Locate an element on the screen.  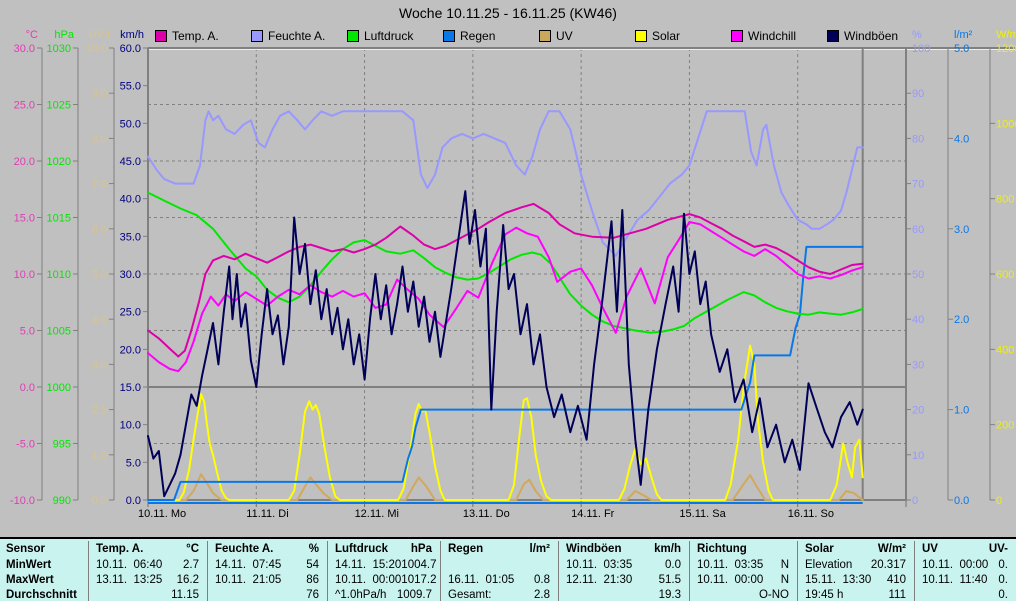
stat-cell-label: 14.11. 15:20 is located at coordinates (368, 565).